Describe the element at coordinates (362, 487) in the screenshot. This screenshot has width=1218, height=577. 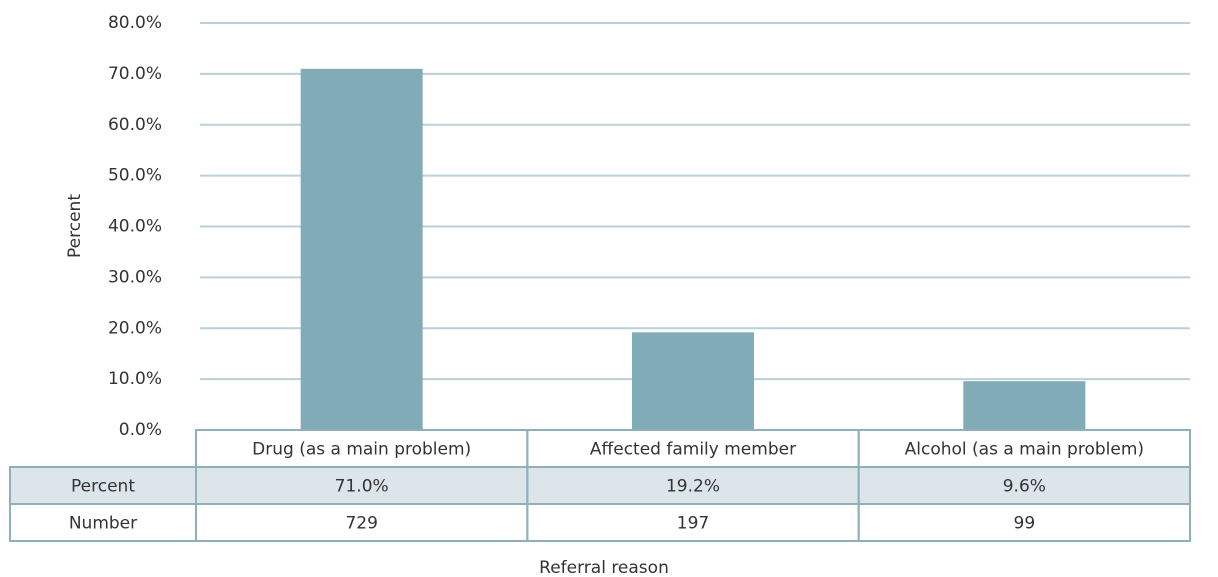
I see `value-label: 71.0%` at that location.